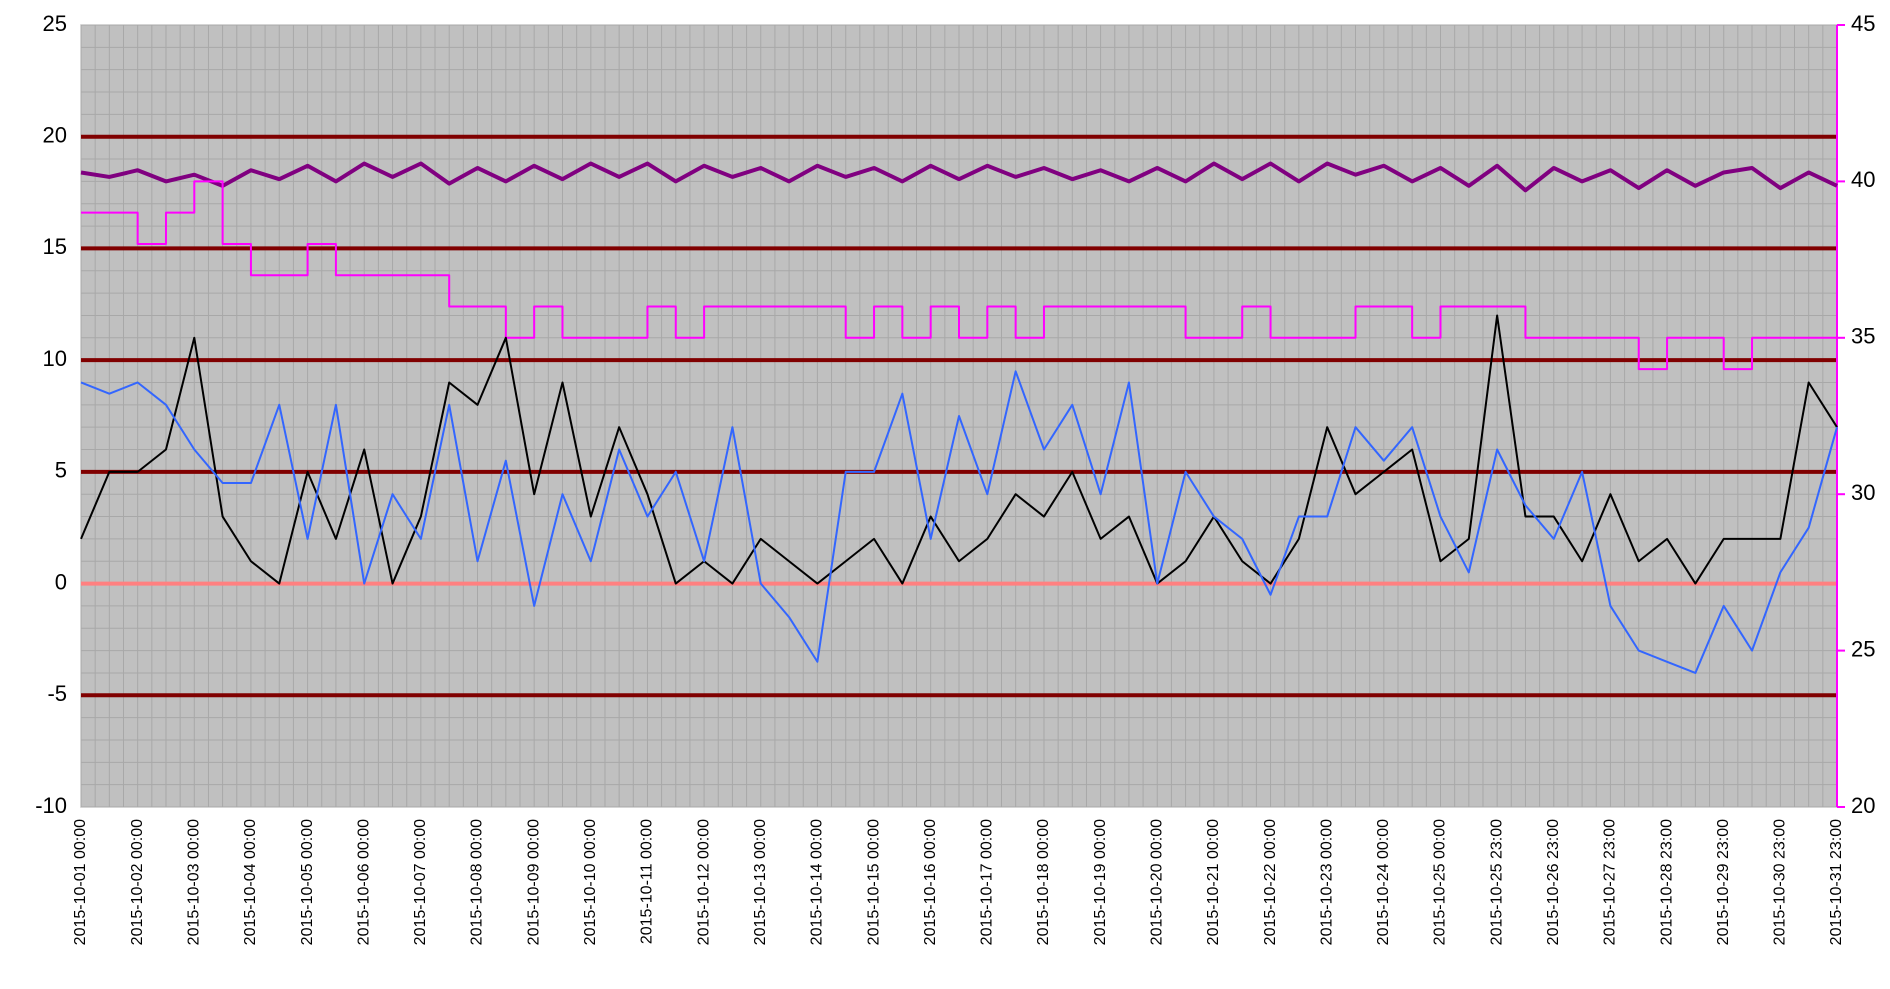 The height and width of the screenshot is (989, 1890). Describe the element at coordinates (1863, 336) in the screenshot. I see `y2-tick-label: 35` at that location.